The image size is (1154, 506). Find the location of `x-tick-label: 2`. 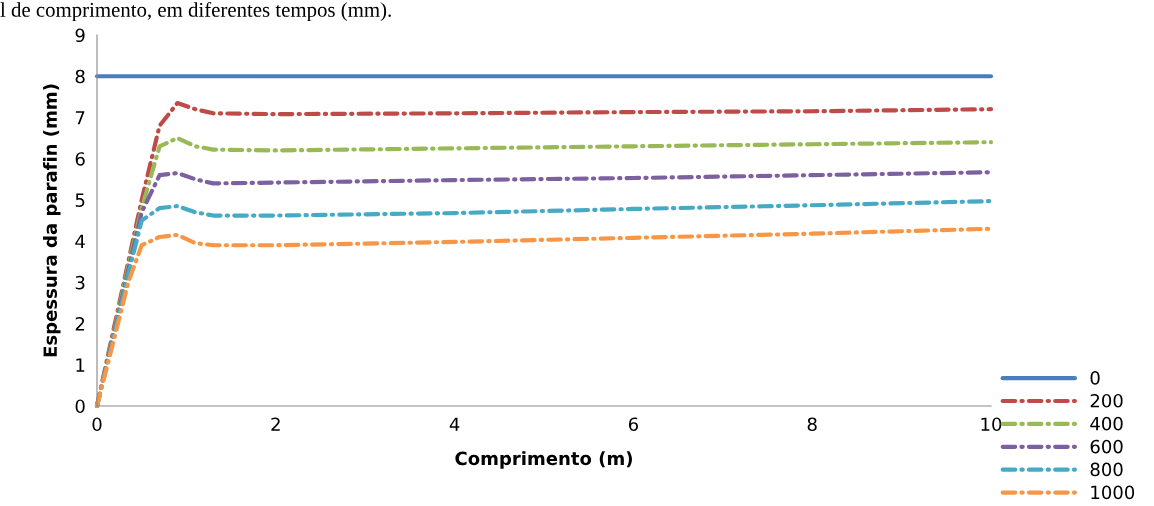

x-tick-label: 2 is located at coordinates (275, 424).